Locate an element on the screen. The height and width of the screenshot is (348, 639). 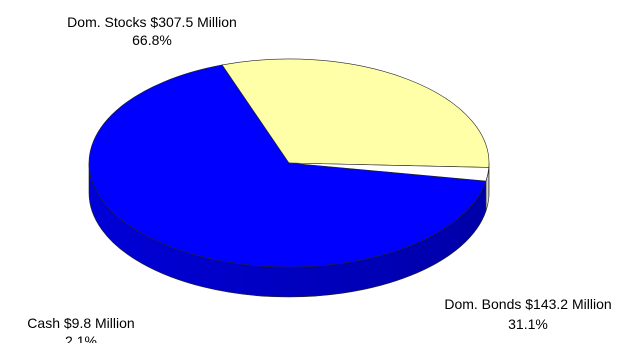
percent-dom-bonds: 31.1% is located at coordinates (528, 324).